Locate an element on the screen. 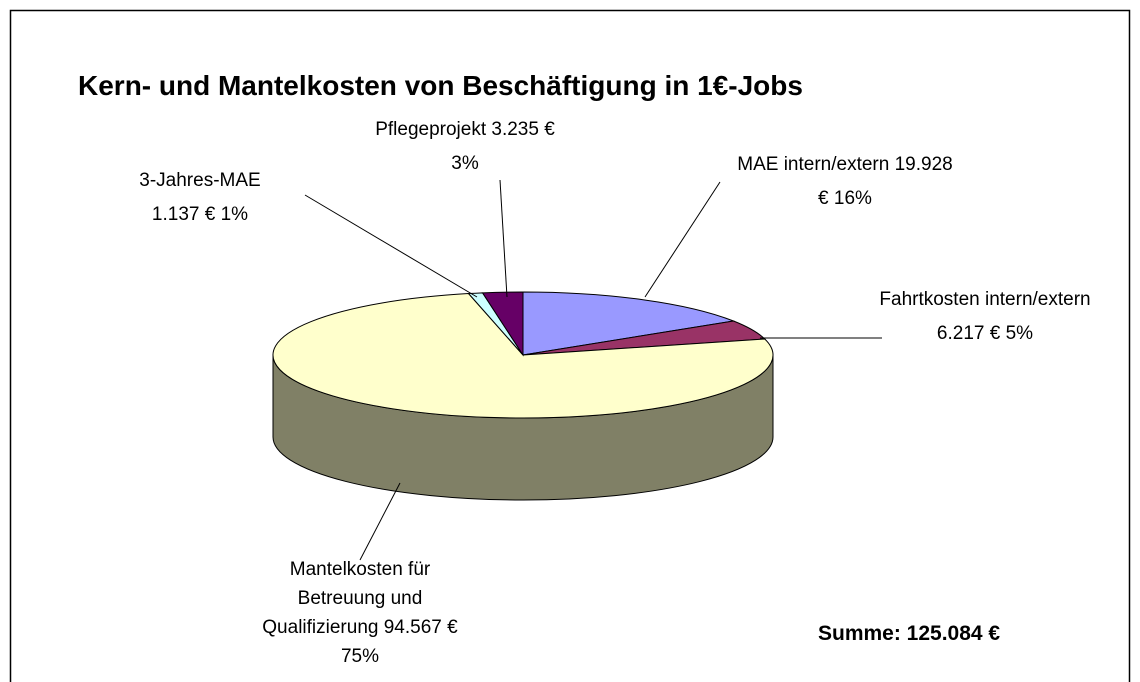  value-label: 1.137 € is located at coordinates (183, 214).